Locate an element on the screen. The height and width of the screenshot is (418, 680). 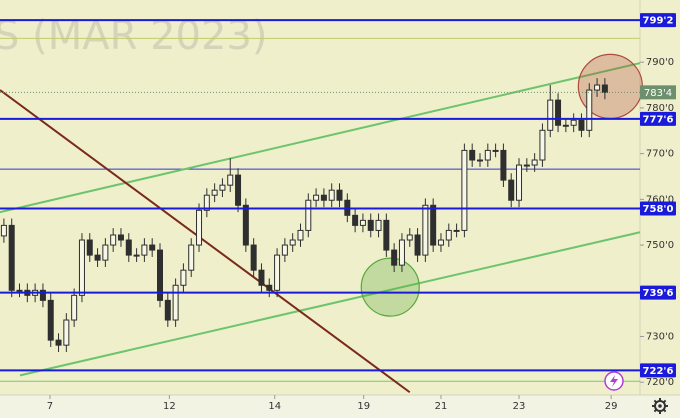
y-tick-label: 770'0 is located at coordinates (660, 154).